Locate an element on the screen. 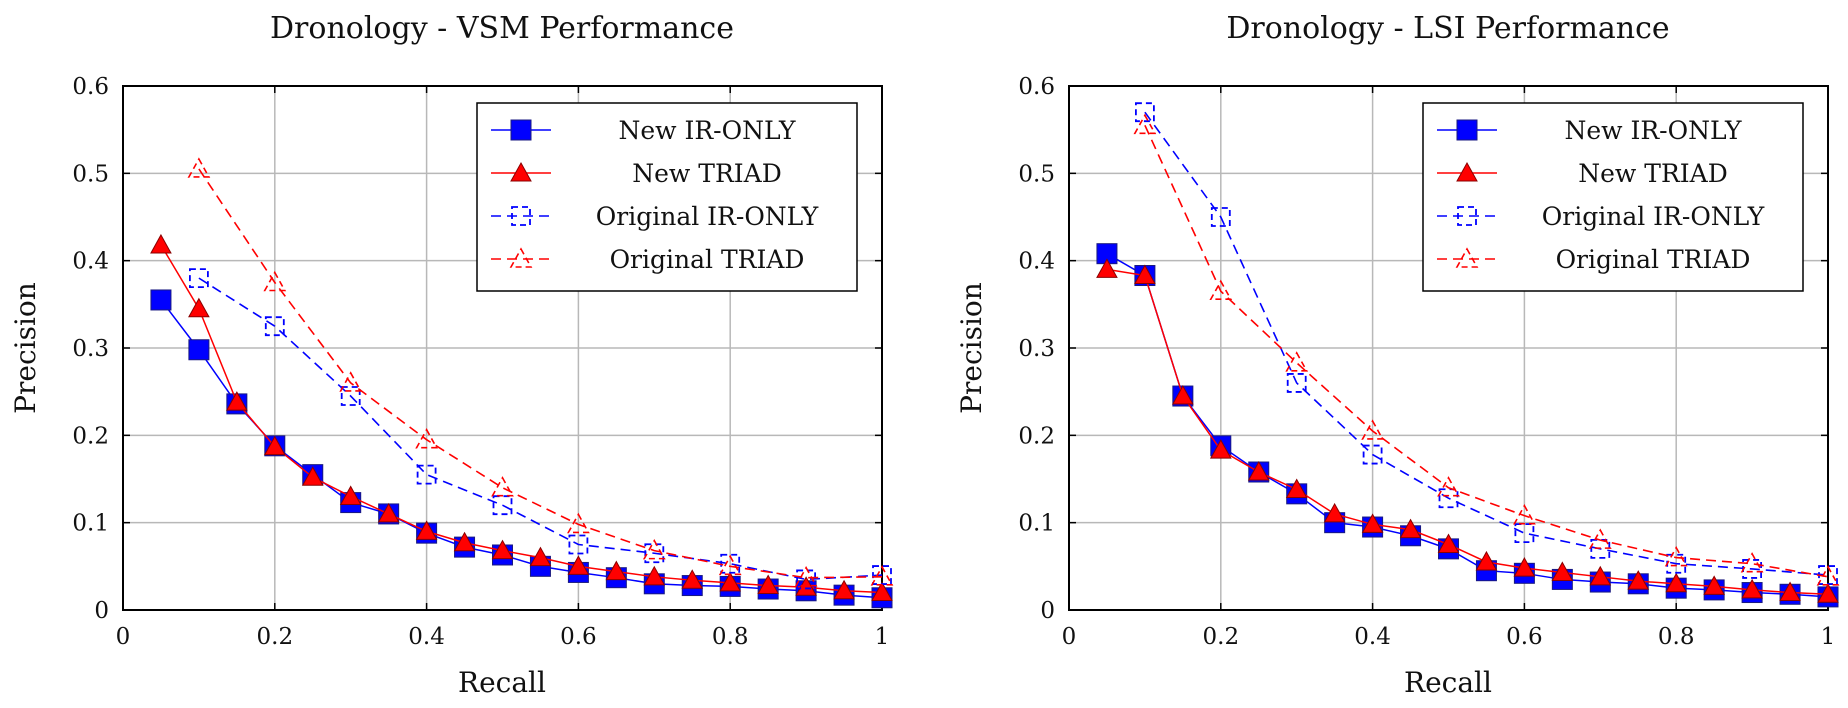 The image size is (1848, 708). y-tick-label: 0.2 is located at coordinates (90, 436).